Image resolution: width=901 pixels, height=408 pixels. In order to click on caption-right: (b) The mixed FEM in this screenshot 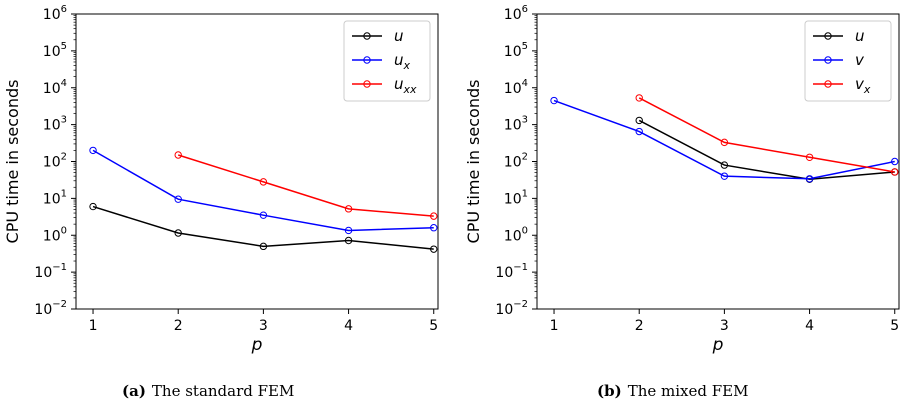, I will do `click(672, 391)`.